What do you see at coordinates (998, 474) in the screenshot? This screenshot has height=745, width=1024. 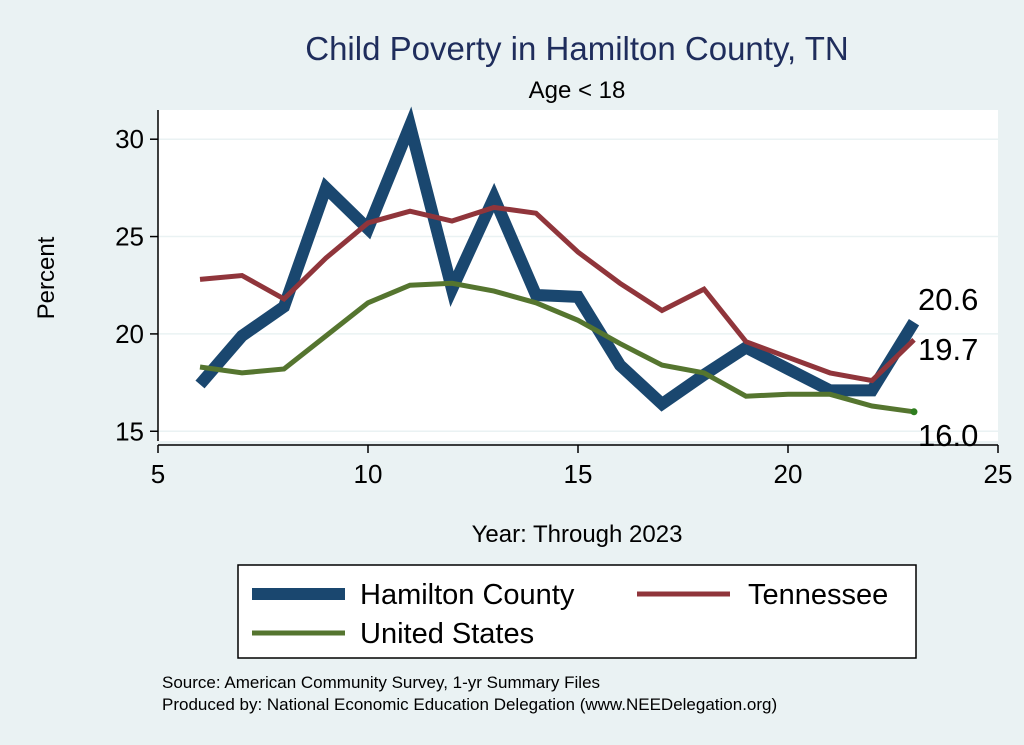 I see `x-tick-label-4: 25` at bounding box center [998, 474].